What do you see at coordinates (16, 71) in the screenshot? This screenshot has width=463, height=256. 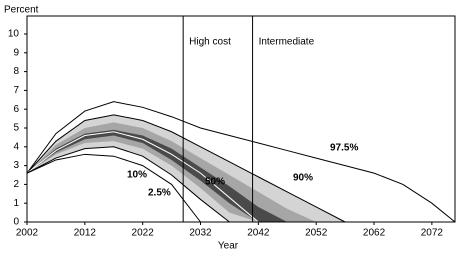 I see `y-tick-label: 8` at bounding box center [16, 71].